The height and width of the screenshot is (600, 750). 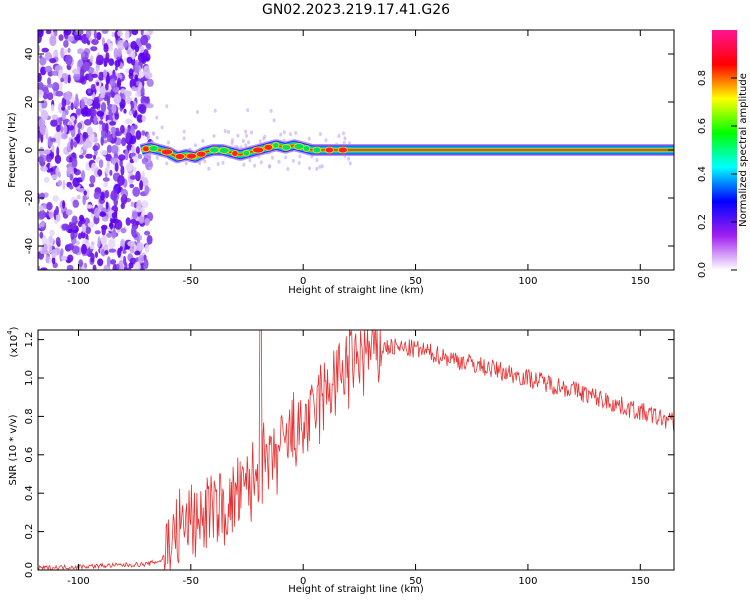 What do you see at coordinates (29, 102) in the screenshot?
I see `y-tick-label: 20` at bounding box center [29, 102].